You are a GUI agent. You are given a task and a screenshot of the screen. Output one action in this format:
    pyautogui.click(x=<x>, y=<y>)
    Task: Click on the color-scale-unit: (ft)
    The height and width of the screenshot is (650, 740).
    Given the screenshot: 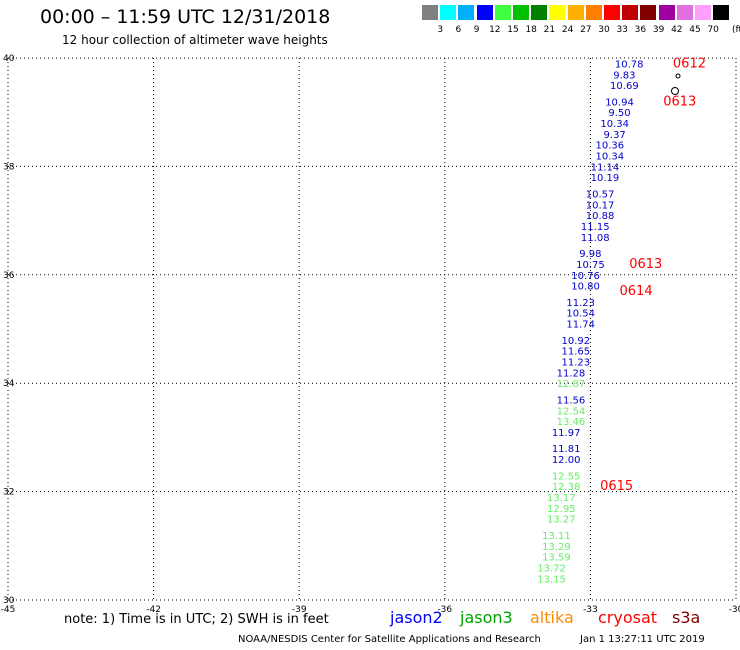 What is the action you would take?
    pyautogui.click(x=736, y=30)
    